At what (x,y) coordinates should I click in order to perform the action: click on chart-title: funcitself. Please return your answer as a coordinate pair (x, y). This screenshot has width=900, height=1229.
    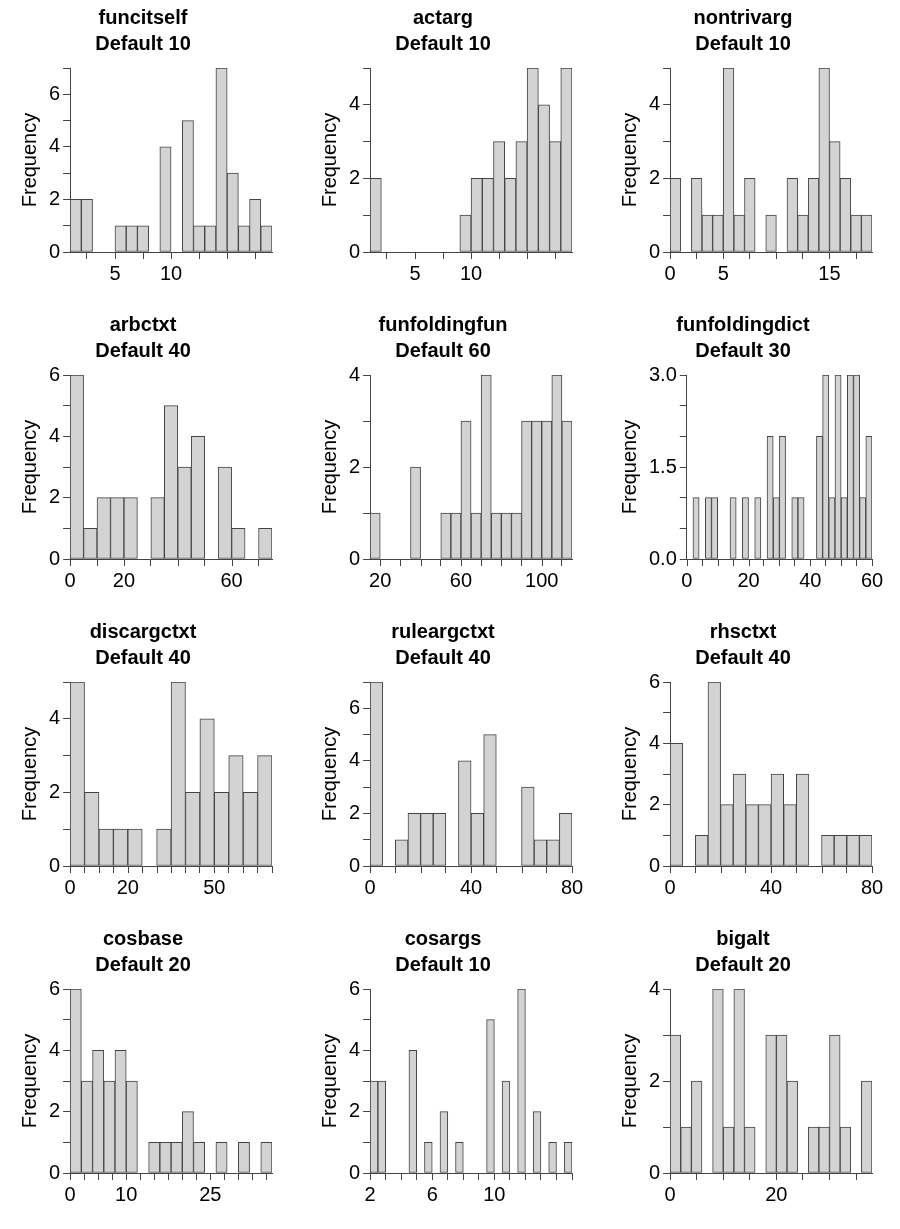
    Looking at the image, I should click on (143, 16).